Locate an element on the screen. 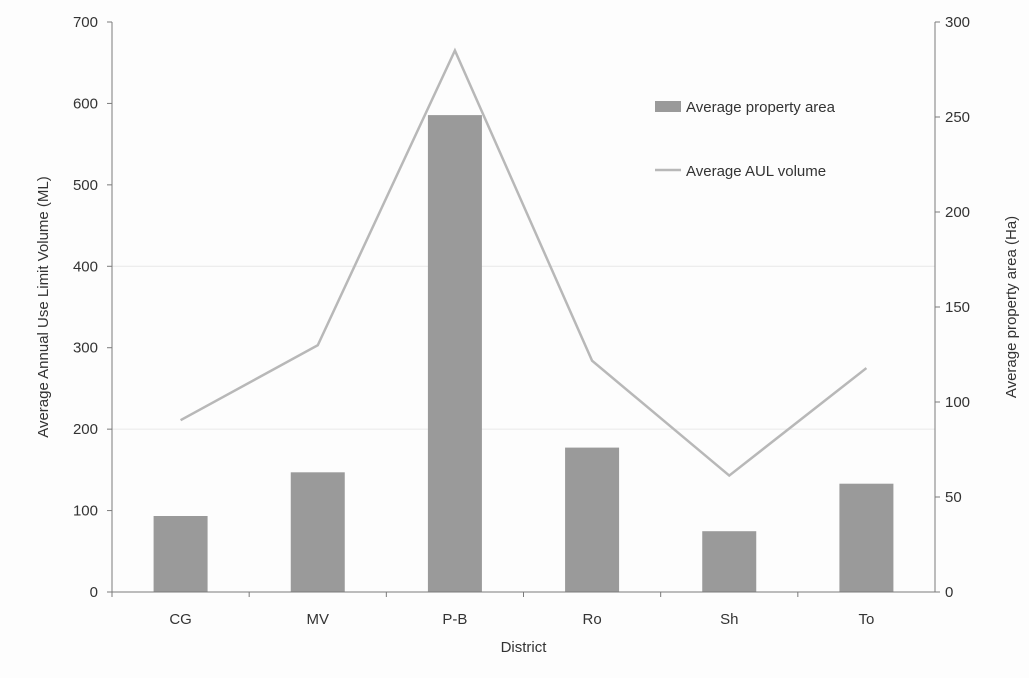 Image resolution: width=1029 pixels, height=678 pixels. right-tick-label: 200 is located at coordinates (957, 212).